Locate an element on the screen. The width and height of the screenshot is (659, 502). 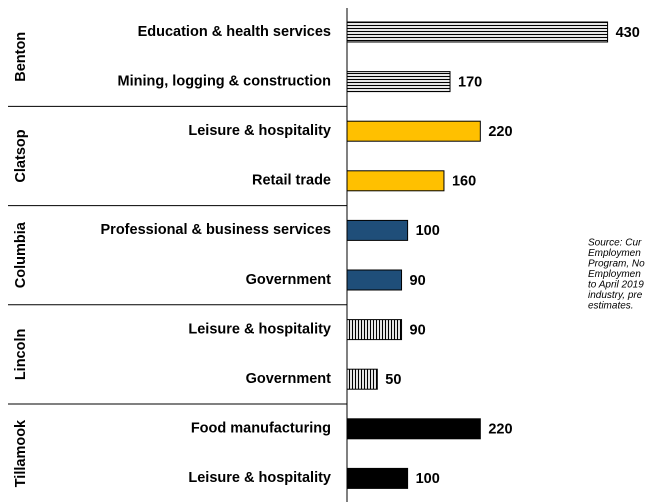
source-note: industry, pre is located at coordinates (615, 295).